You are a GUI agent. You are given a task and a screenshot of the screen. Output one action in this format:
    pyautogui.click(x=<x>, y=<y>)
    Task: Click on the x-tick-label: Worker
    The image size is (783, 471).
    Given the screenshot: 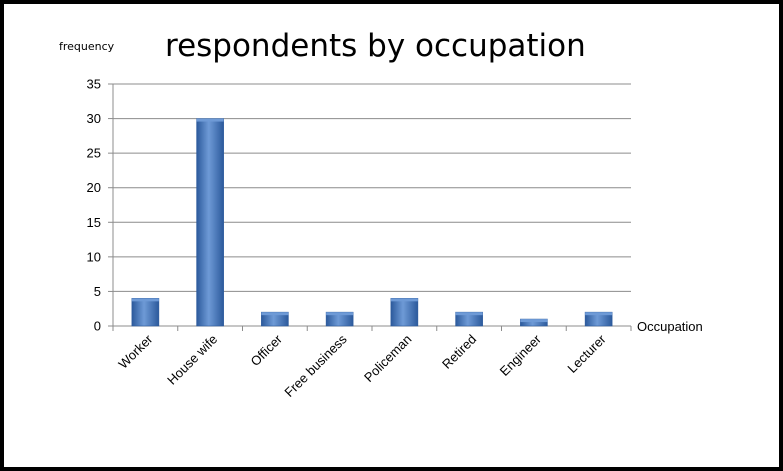 What is the action you would take?
    pyautogui.click(x=135, y=351)
    